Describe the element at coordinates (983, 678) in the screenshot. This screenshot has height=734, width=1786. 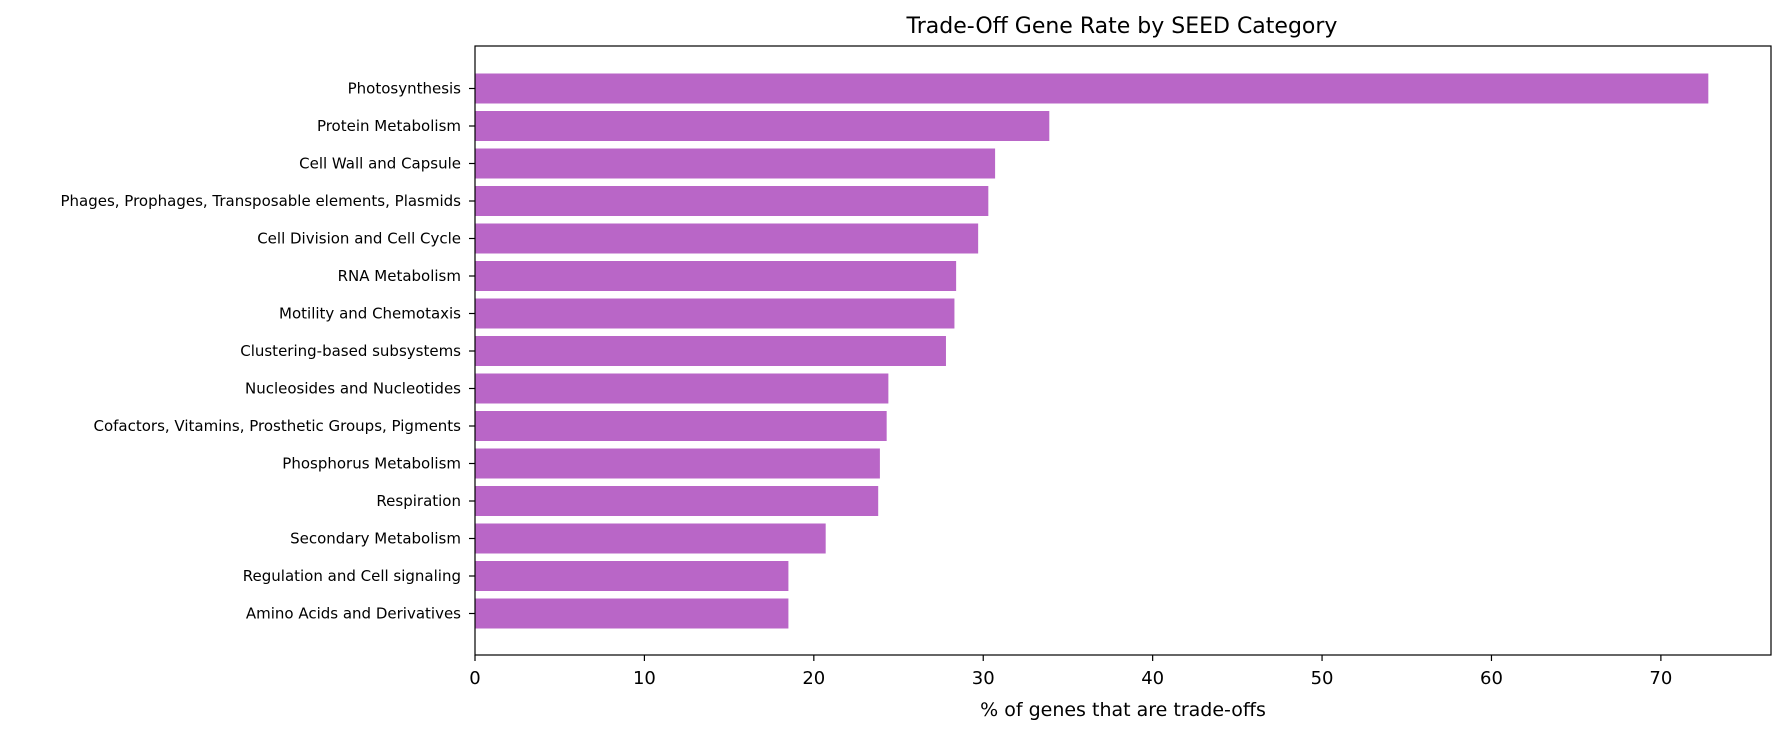
I see `x-tick-label: 30` at that location.